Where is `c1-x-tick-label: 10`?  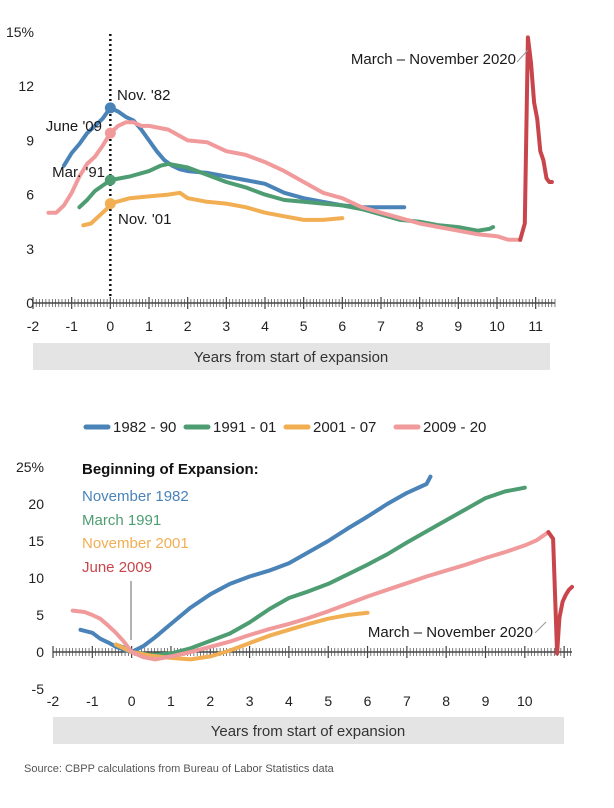 c1-x-tick-label: 10 is located at coordinates (497, 326).